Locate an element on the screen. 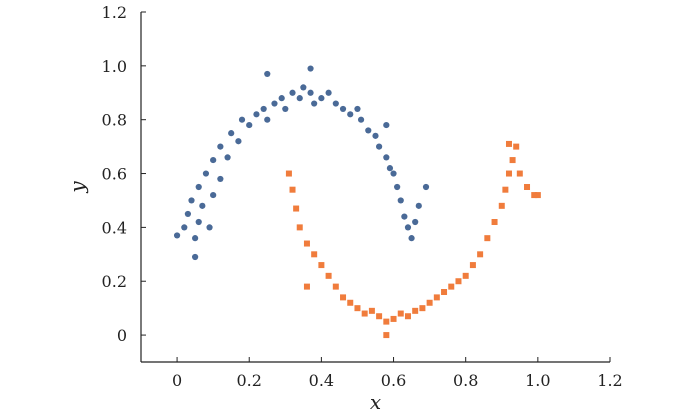  x-tick-label: 0.2 is located at coordinates (249, 380).